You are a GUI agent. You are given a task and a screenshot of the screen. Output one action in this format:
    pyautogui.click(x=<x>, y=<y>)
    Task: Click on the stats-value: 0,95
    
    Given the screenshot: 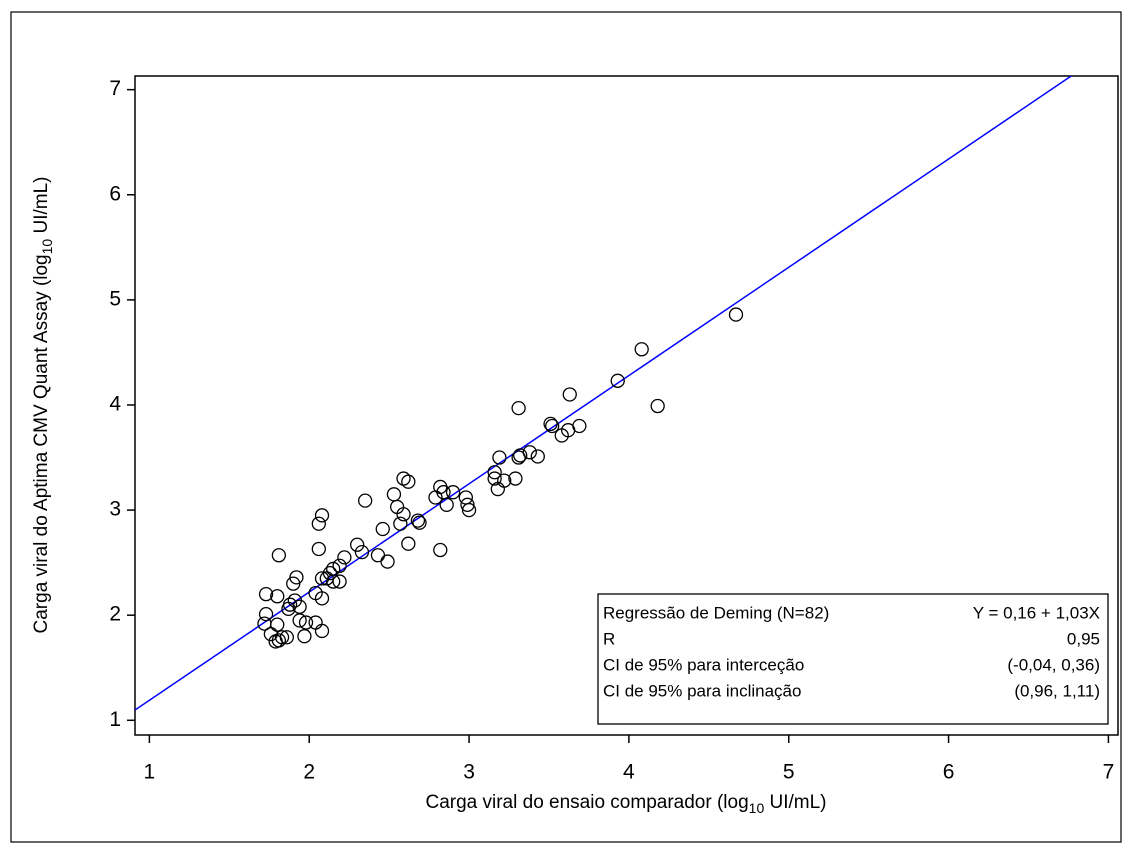 What is the action you would take?
    pyautogui.click(x=1083, y=638)
    